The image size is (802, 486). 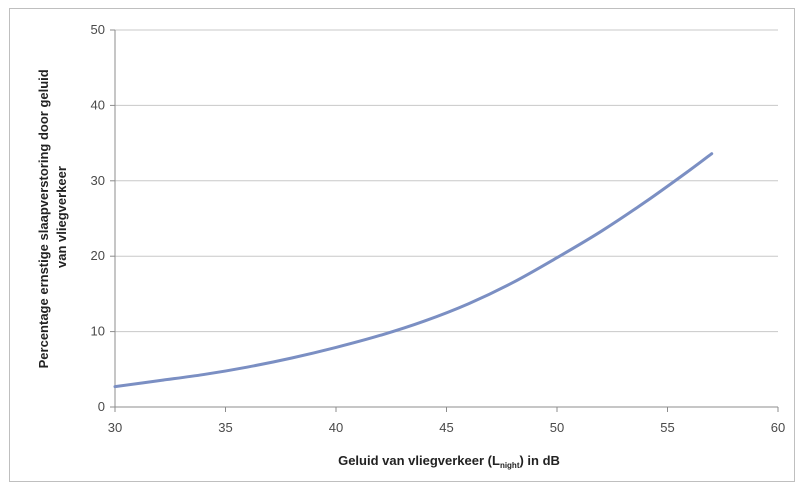 What do you see at coordinates (446, 427) in the screenshot?
I see `x-tick-label: 45` at bounding box center [446, 427].